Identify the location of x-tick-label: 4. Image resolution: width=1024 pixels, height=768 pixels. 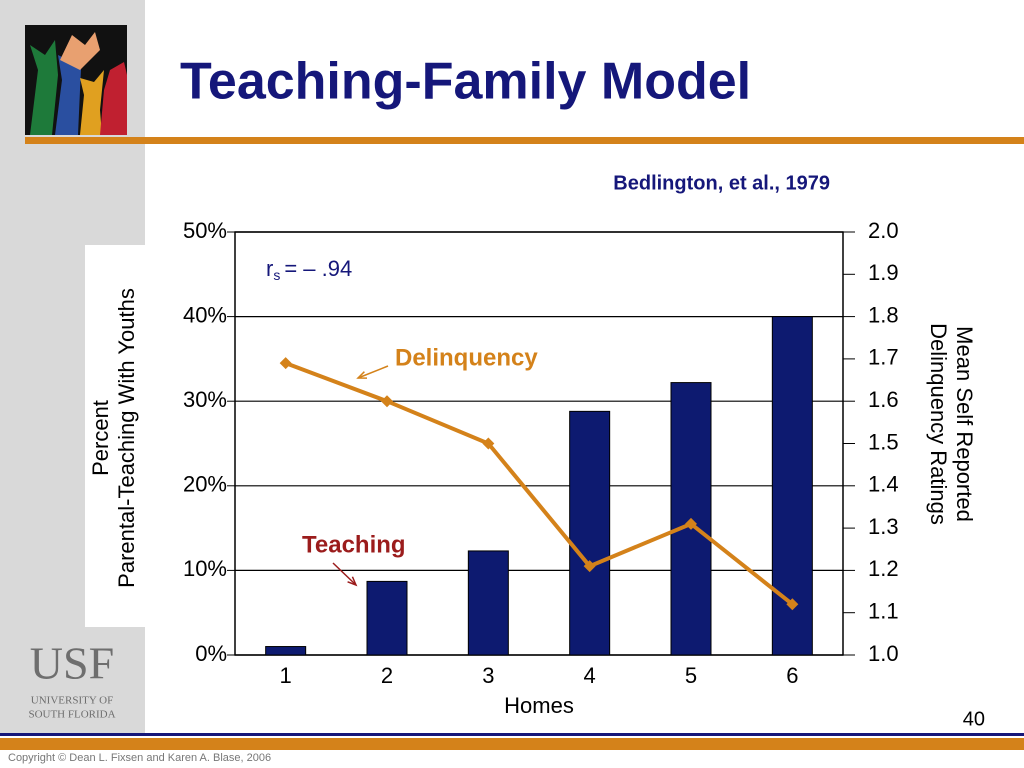
(590, 675).